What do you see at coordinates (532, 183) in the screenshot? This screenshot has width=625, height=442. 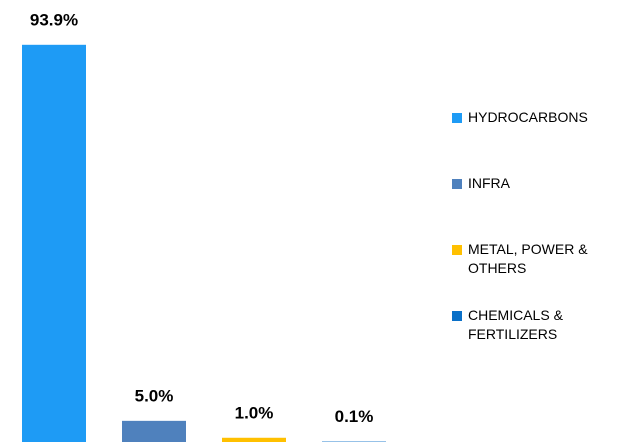 I see `legend-entry: INFRA` at bounding box center [532, 183].